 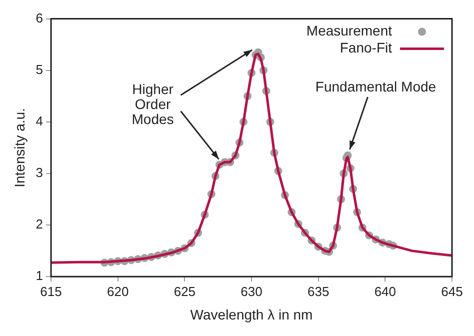 What do you see at coordinates (51, 291) in the screenshot?
I see `x-tick-label: 615` at bounding box center [51, 291].